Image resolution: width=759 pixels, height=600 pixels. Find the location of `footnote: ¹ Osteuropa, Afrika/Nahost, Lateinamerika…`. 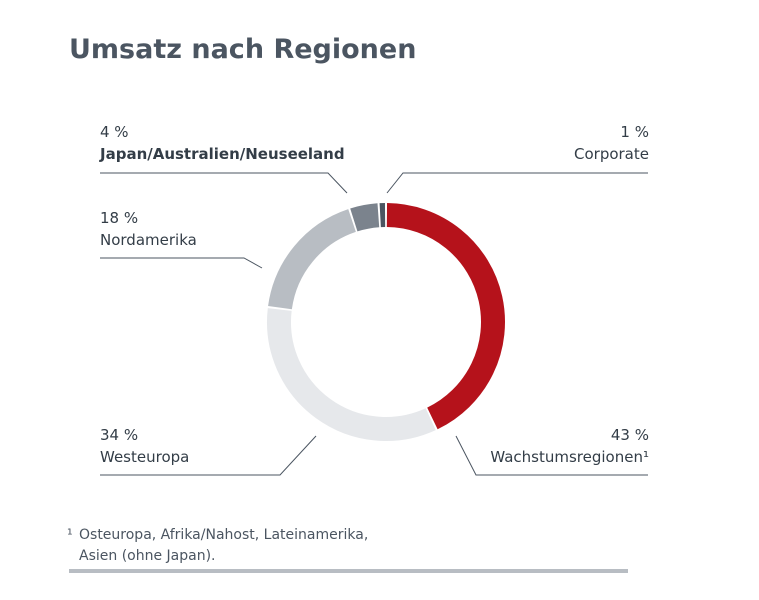

footnote: ¹ Osteuropa, Afrika/Nahost, Lateinamerika… is located at coordinates (217, 546).